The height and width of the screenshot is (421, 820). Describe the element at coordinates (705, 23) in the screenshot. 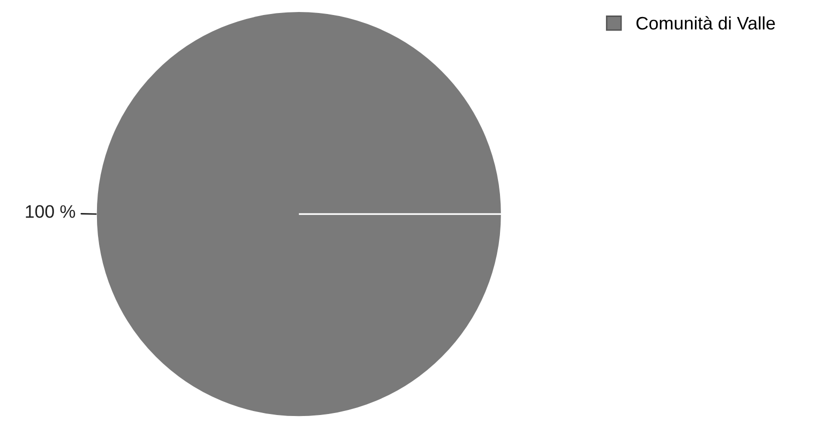

I see `legend-label: Comunità di Valle` at that location.